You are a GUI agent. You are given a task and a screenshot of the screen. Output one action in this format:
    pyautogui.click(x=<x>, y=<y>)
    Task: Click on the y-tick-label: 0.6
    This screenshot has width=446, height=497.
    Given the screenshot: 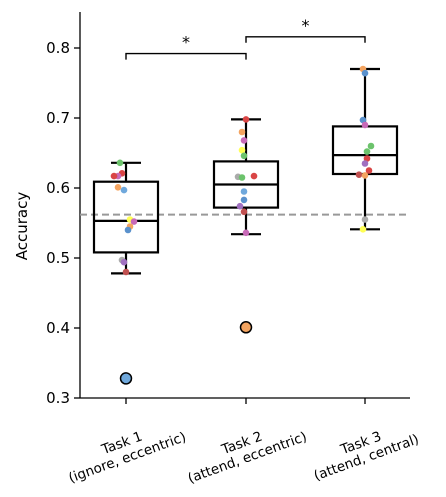 What is the action you would take?
    pyautogui.click(x=58, y=188)
    